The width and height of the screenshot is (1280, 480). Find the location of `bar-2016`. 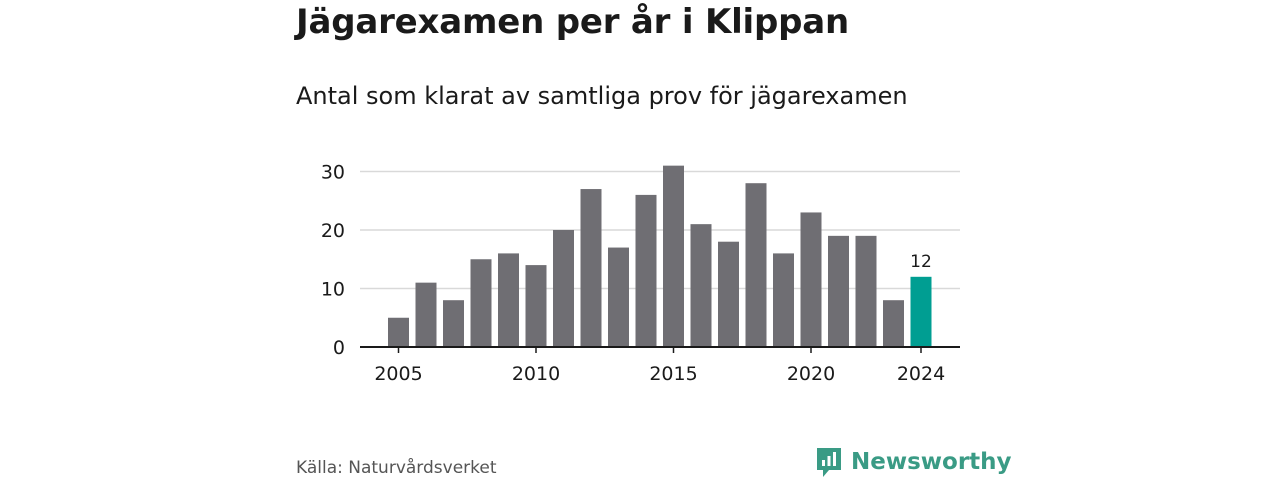

bar-2016 is located at coordinates (701, 285).